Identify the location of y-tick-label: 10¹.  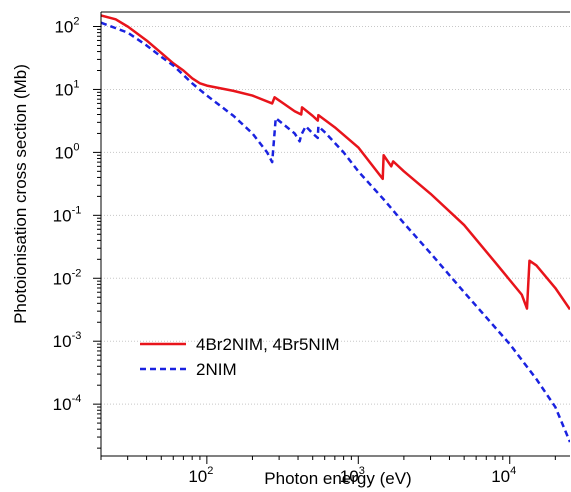
(66, 88).